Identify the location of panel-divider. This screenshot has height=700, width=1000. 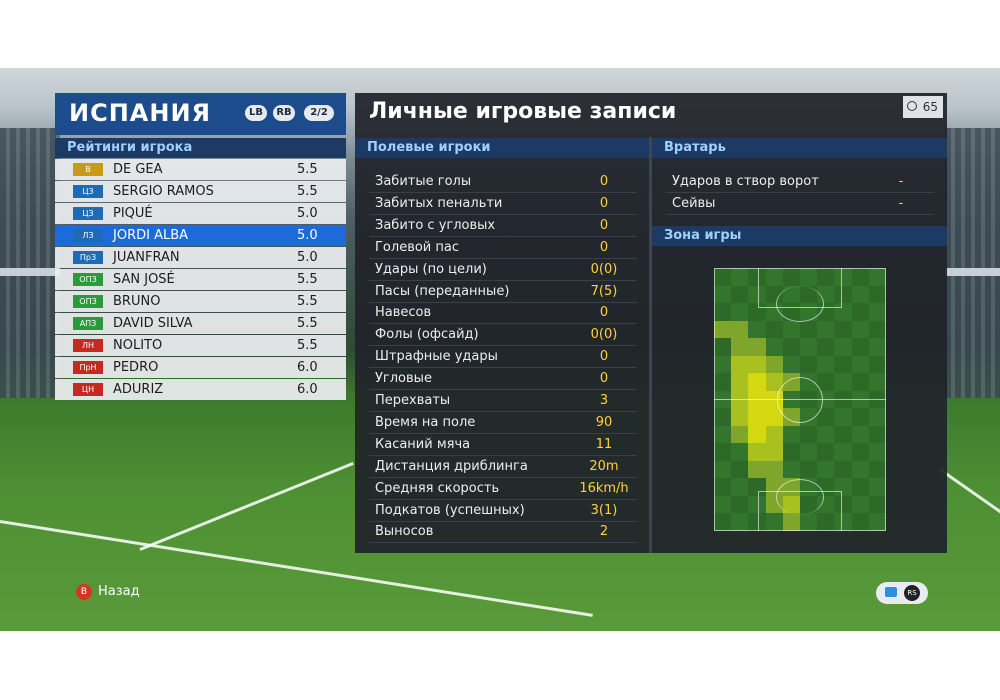
(650, 345).